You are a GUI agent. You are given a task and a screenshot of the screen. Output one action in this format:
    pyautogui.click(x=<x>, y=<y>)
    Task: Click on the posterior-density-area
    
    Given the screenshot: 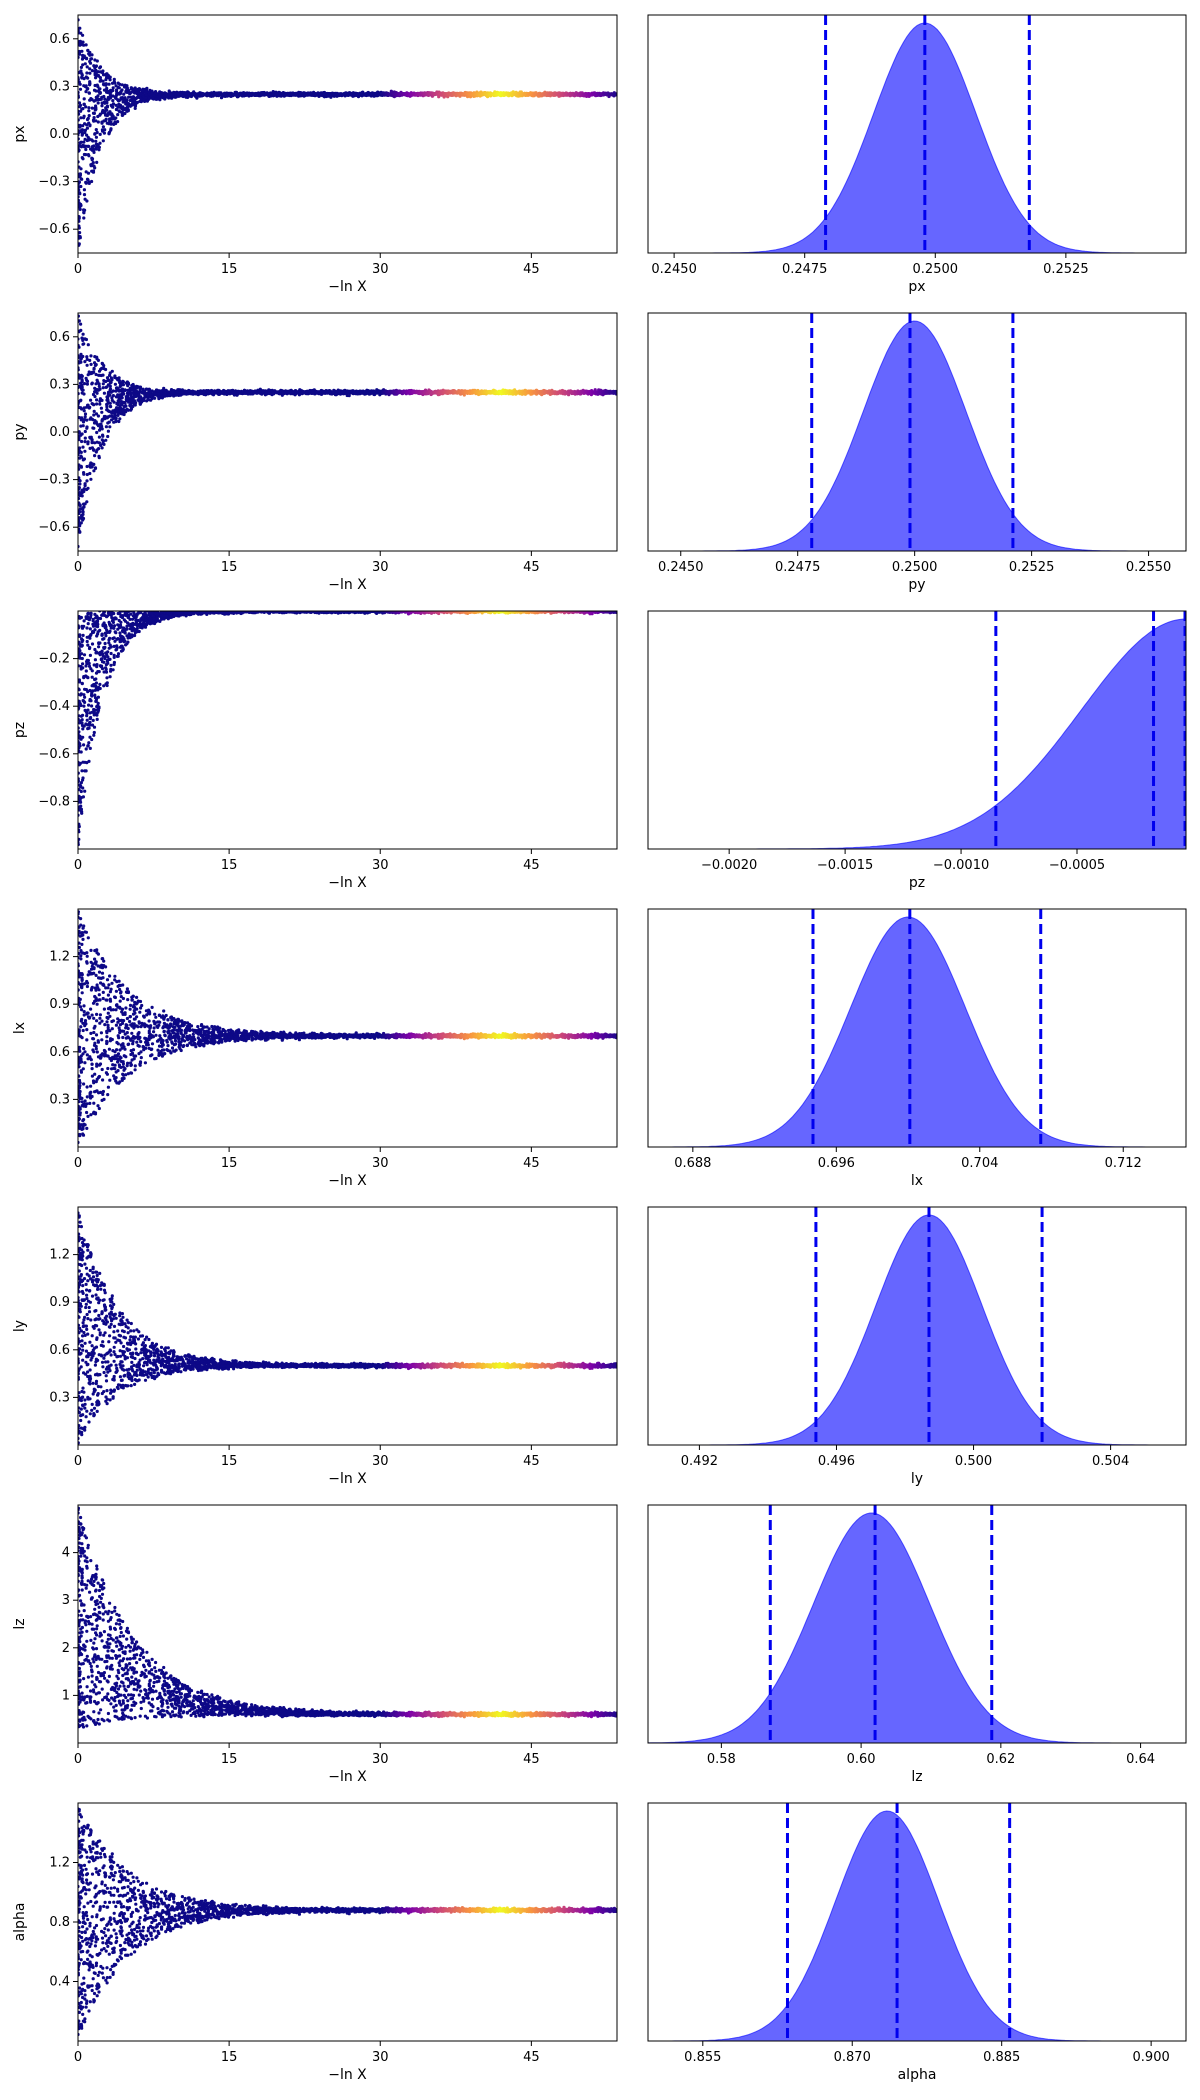 What is the action you would take?
    pyautogui.click(x=917, y=436)
    